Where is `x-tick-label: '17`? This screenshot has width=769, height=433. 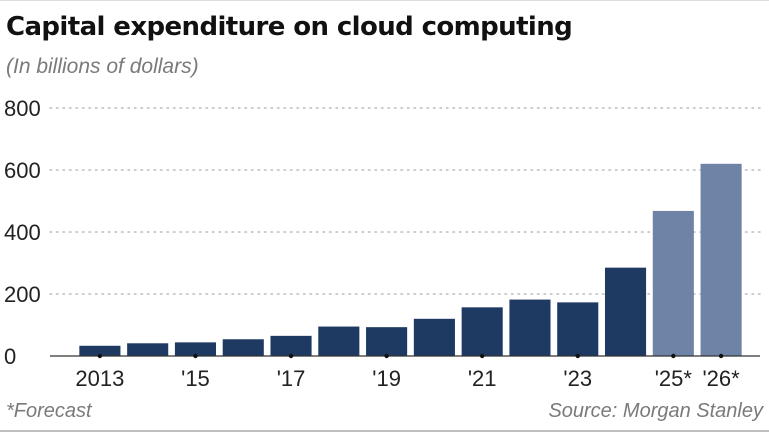 x-tick-label: '17 is located at coordinates (291, 378).